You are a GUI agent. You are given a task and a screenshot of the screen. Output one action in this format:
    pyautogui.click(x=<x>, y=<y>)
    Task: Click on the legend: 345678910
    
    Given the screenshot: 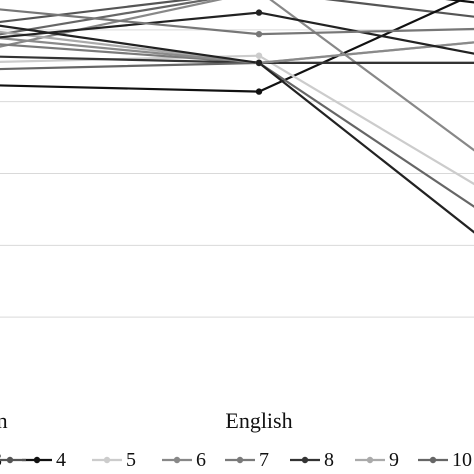 What is the action you would take?
    pyautogui.click(x=236, y=460)
    